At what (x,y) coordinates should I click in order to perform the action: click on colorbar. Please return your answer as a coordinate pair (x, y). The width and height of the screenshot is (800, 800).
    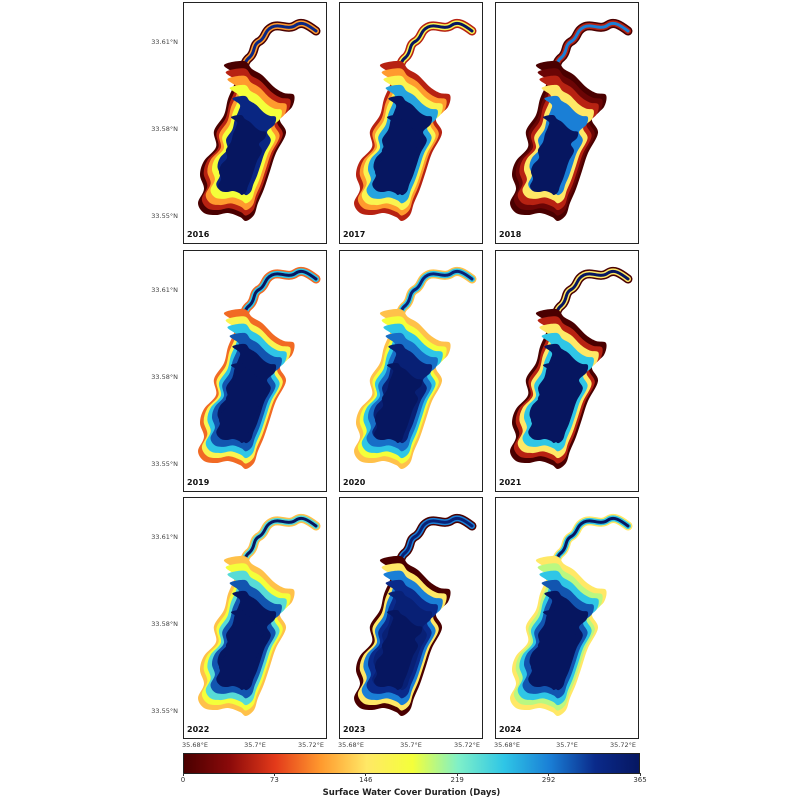
    Looking at the image, I should click on (411, 763).